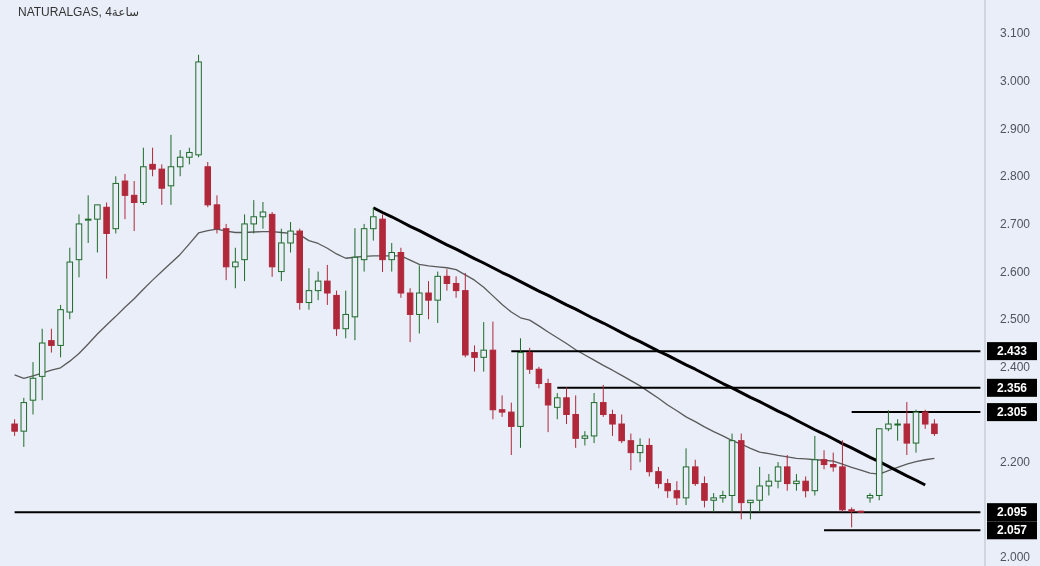 The image size is (1040, 566). I want to click on y-tick-label: 3.000, so click(1015, 80).